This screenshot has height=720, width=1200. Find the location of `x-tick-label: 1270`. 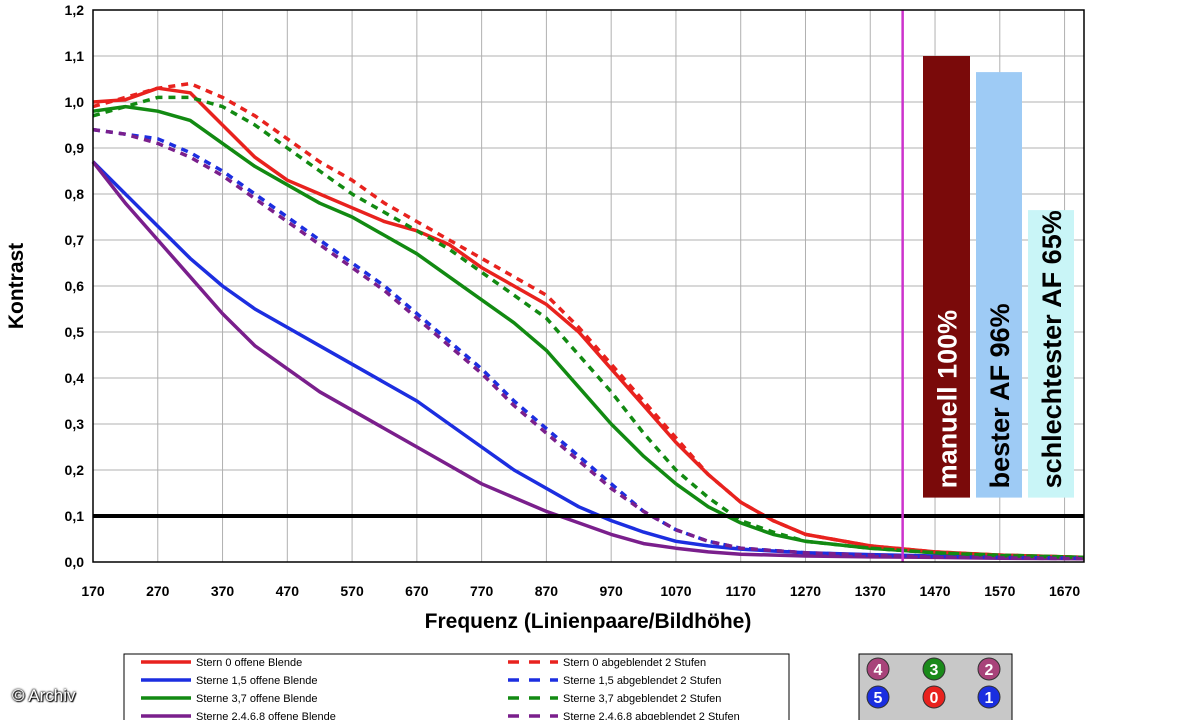

x-tick-label: 1270 is located at coordinates (805, 591).